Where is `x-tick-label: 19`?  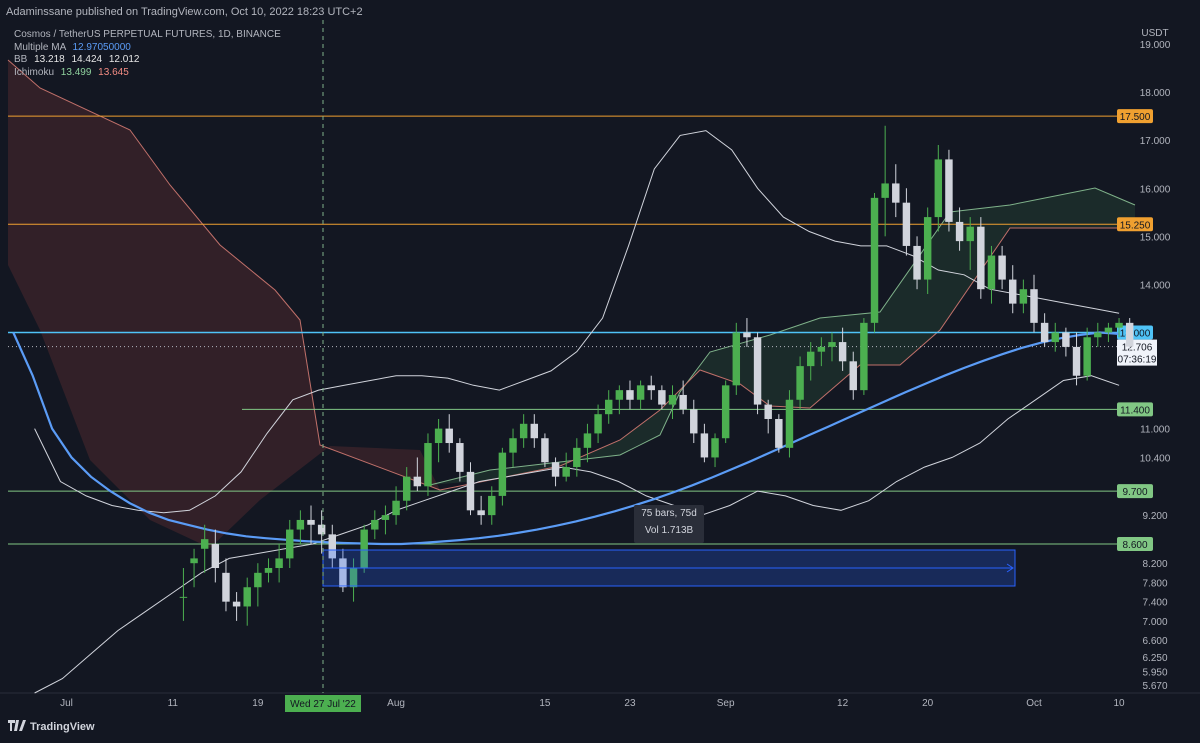
x-tick-label: 19 is located at coordinates (258, 703).